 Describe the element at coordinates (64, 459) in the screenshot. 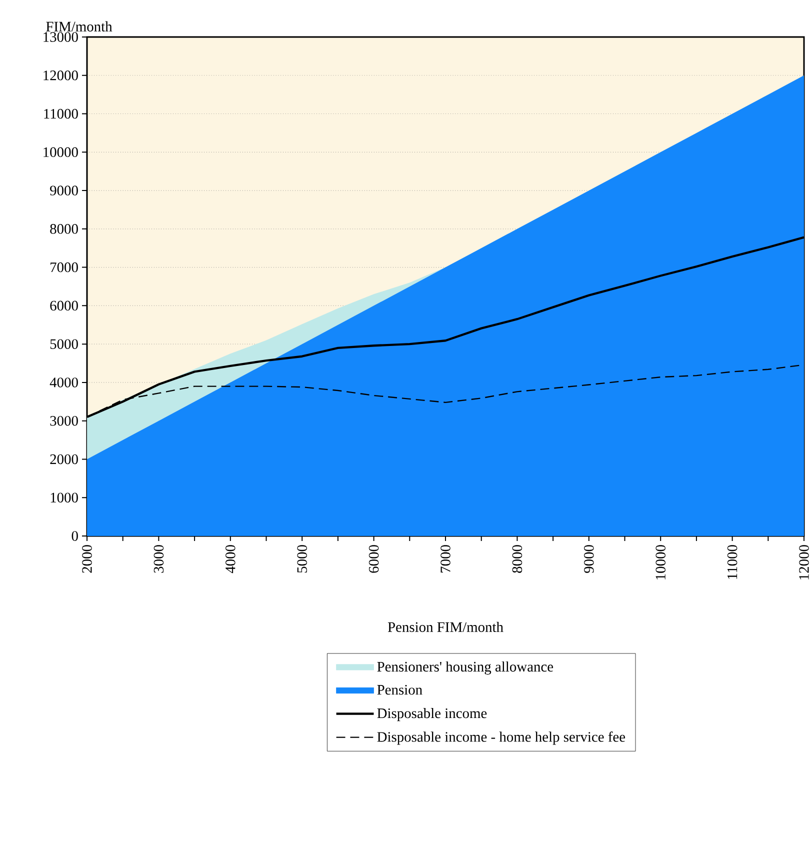

I see `y-tick-label: 2000` at that location.